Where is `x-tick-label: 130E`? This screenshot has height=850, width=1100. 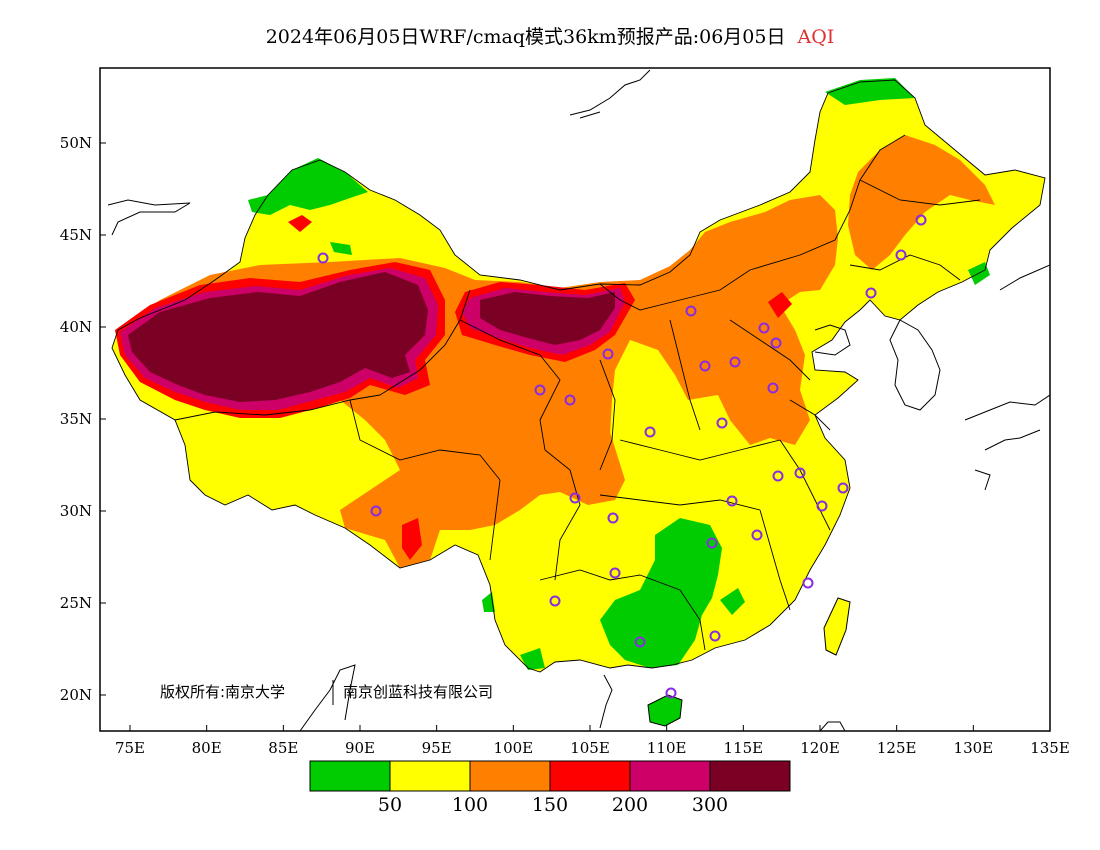
x-tick-label: 130E is located at coordinates (974, 748).